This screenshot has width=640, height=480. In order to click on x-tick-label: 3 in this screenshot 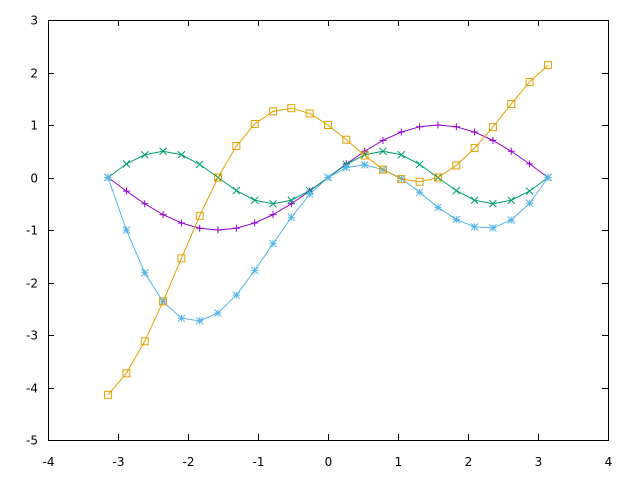, I will do `click(539, 462)`.